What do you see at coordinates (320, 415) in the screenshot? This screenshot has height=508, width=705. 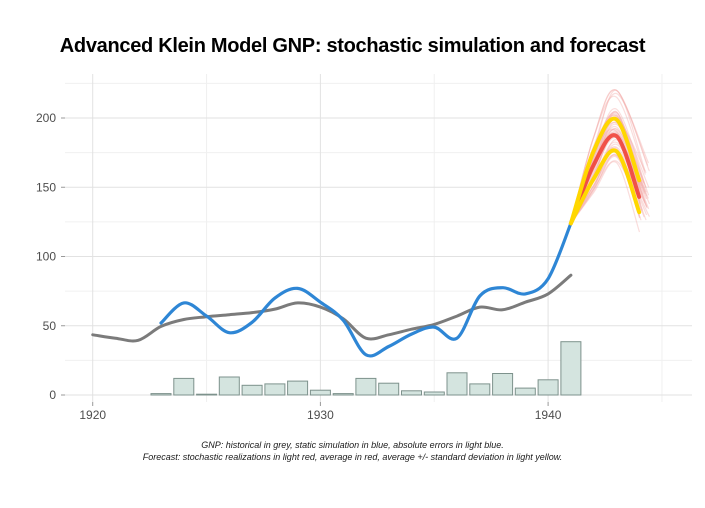 I see `x-tick-label-1930: 1930` at bounding box center [320, 415].